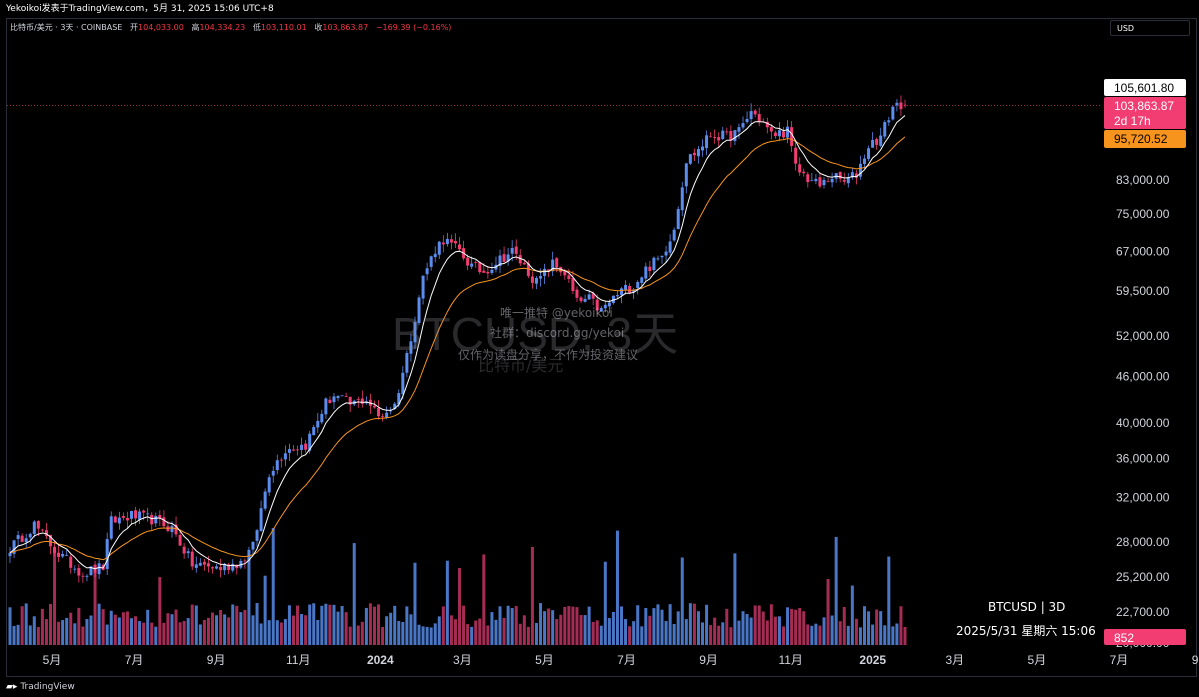 The height and width of the screenshot is (697, 1199). I want to click on legend-open-label: 开, so click(134, 27).